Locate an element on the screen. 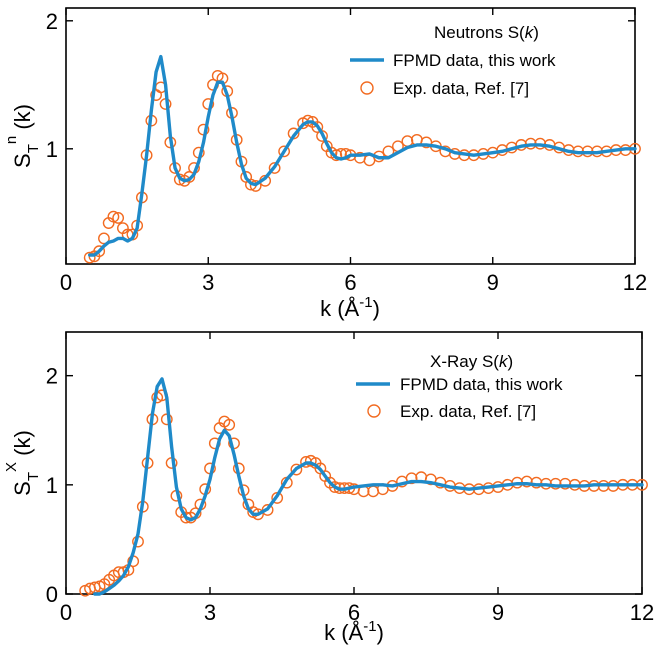 This screenshot has width=656, height=653. legend-marker-swatch-bottom is located at coordinates (374, 411).